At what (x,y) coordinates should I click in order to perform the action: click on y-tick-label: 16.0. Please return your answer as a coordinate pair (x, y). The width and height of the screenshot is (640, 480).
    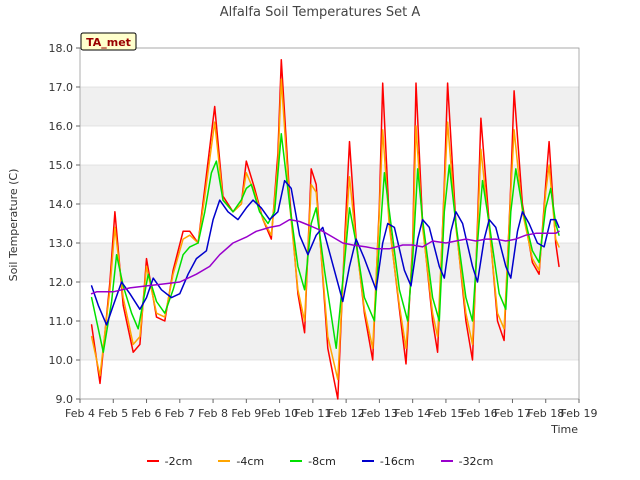
    Looking at the image, I should click on (61, 126).